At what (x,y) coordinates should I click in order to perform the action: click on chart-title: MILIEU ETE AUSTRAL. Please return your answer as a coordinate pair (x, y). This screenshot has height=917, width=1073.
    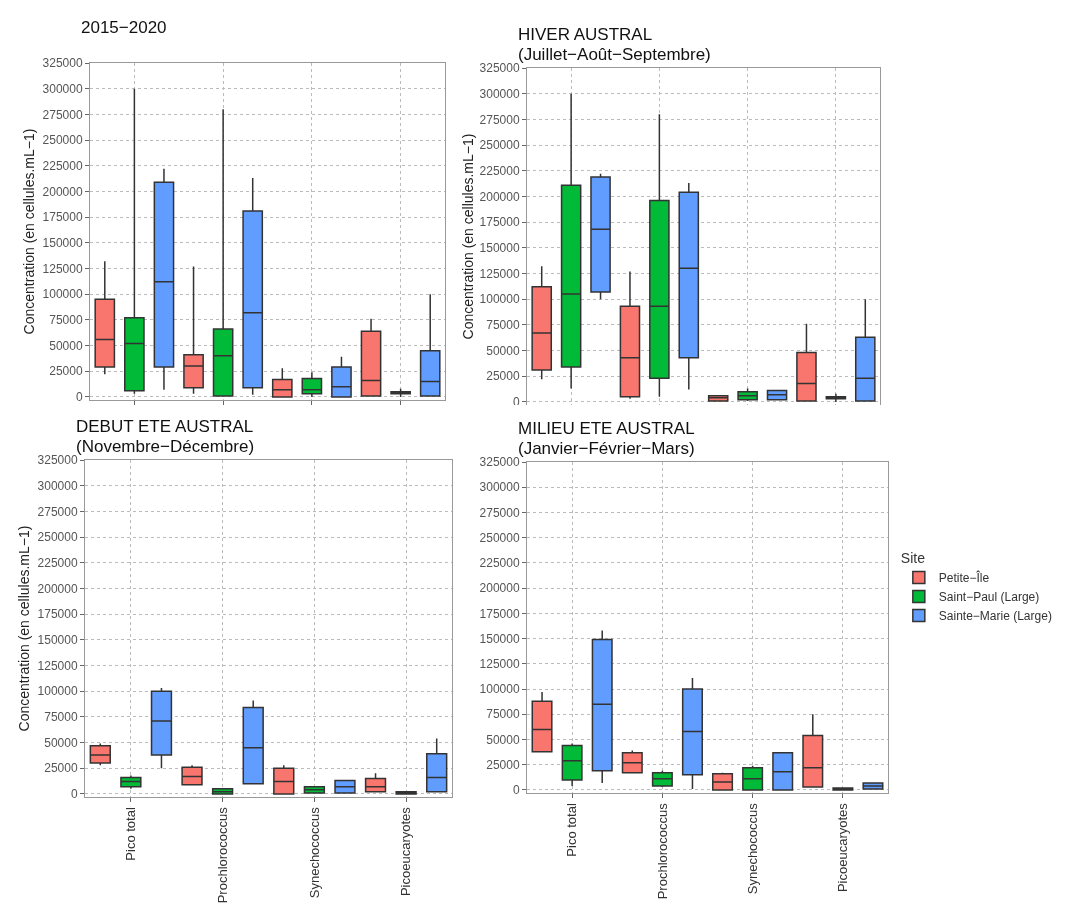
    Looking at the image, I should click on (606, 428).